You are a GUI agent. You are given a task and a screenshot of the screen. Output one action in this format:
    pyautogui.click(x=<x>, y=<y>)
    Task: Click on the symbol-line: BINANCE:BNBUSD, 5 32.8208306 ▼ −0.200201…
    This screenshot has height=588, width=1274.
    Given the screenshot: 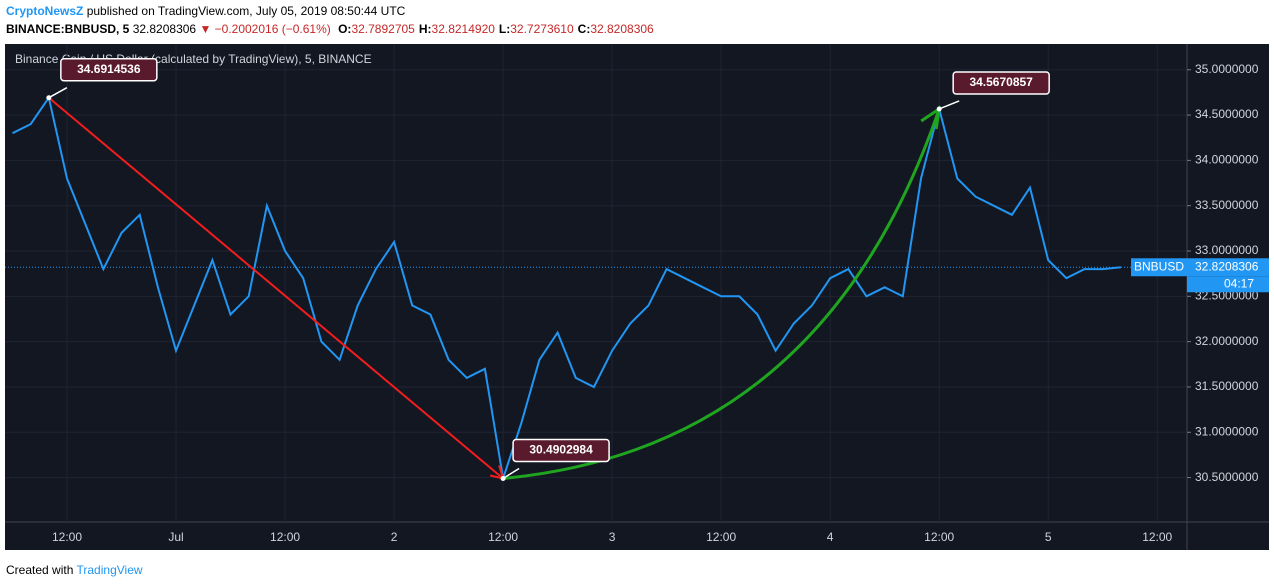 What is the action you would take?
    pyautogui.click(x=330, y=29)
    